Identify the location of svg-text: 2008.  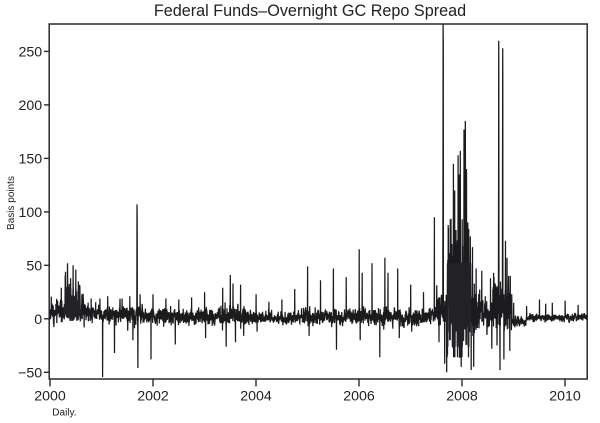
(462, 397).